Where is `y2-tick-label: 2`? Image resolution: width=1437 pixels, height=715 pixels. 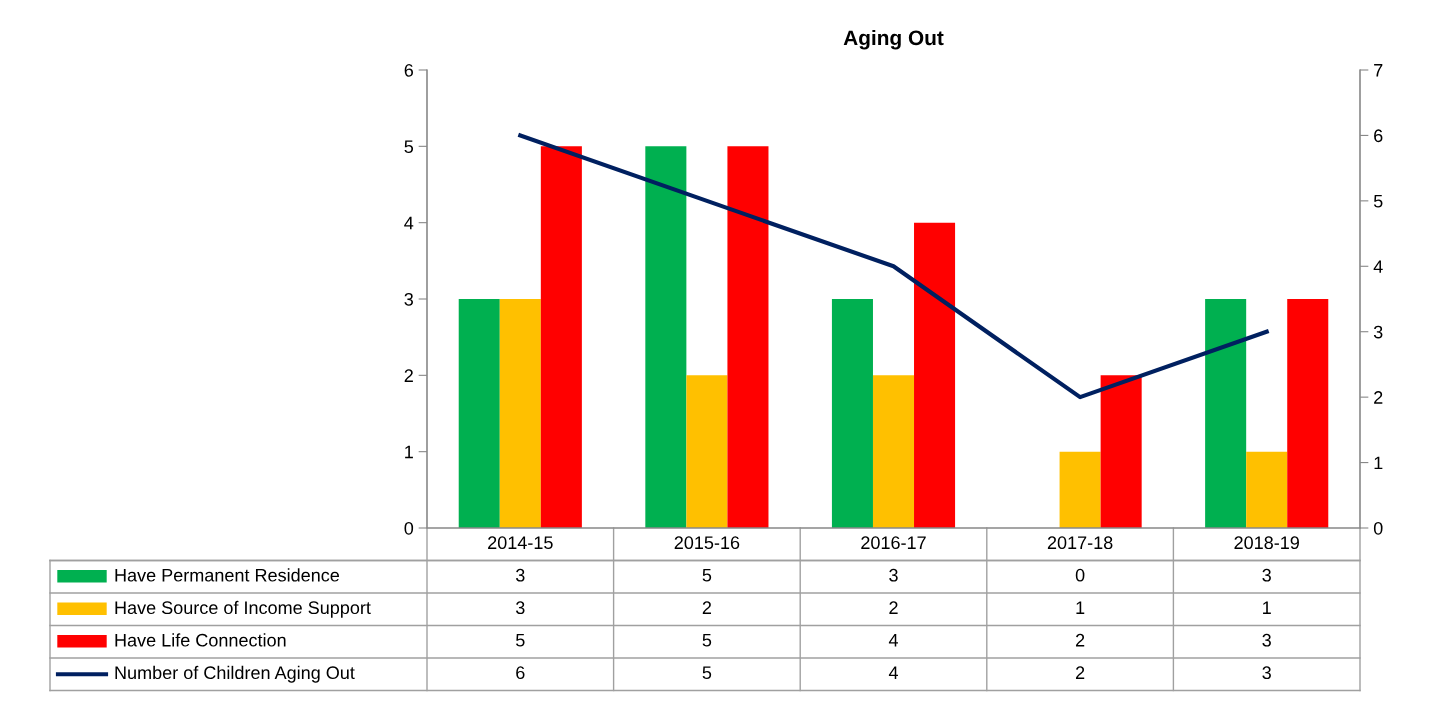 y2-tick-label: 2 is located at coordinates (1378, 397).